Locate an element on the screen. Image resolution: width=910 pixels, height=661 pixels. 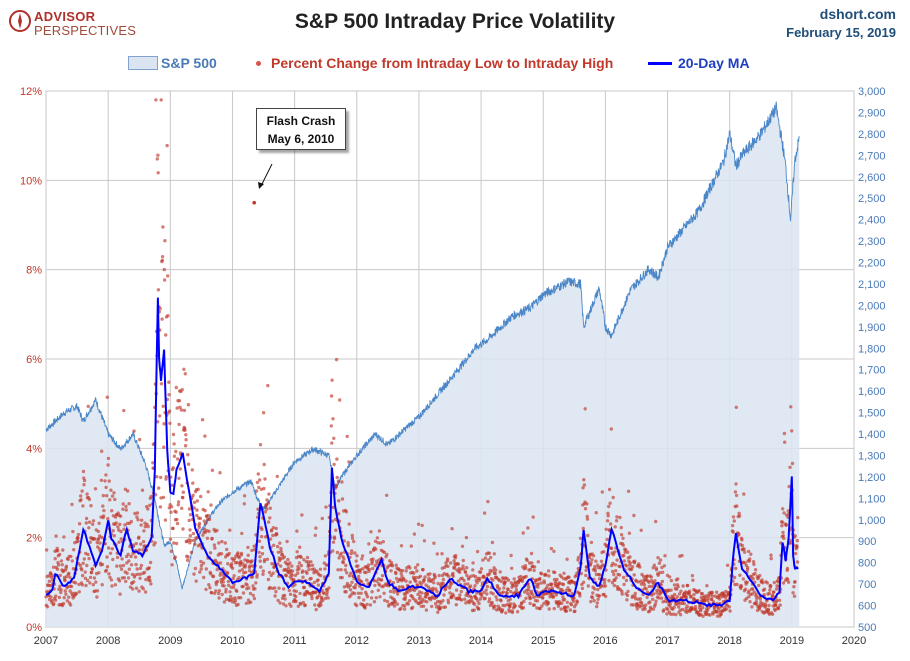
x-tick-label: 2008 is located at coordinates (108, 641).